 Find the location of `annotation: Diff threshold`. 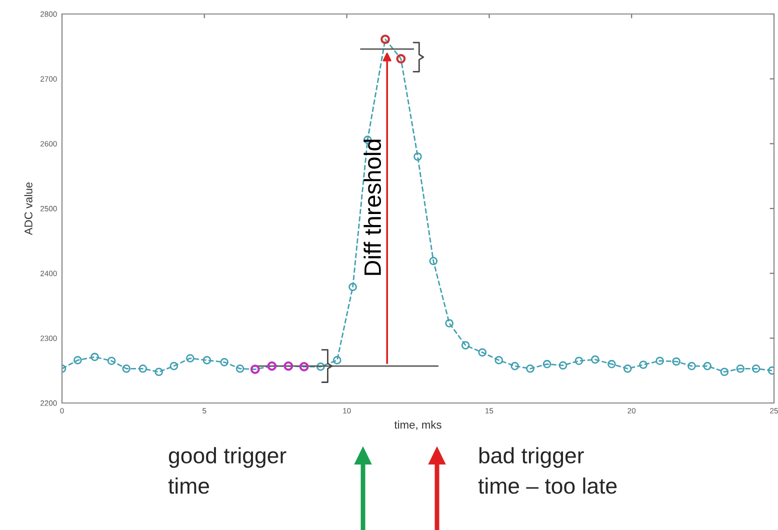

annotation: Diff threshold is located at coordinates (373, 207).